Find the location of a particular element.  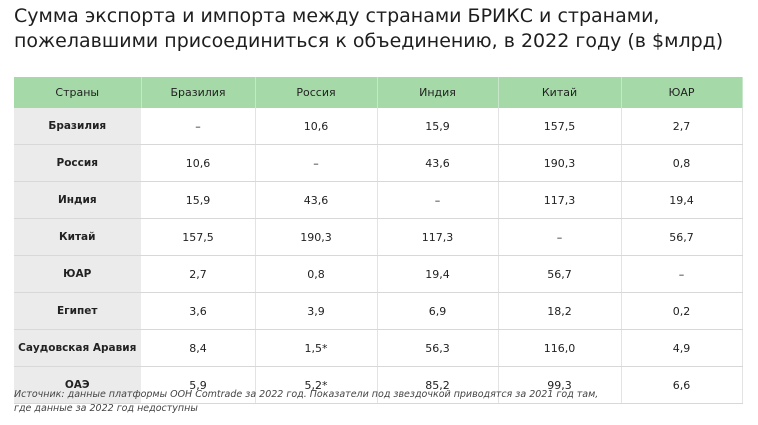

footnote-line: где данные за 2022 год недоступны is located at coordinates (106, 408).